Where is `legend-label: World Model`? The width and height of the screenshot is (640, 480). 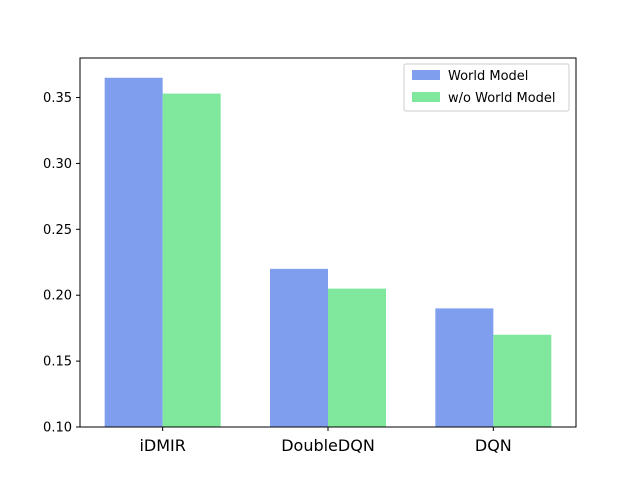
legend-label: World Model is located at coordinates (488, 76).